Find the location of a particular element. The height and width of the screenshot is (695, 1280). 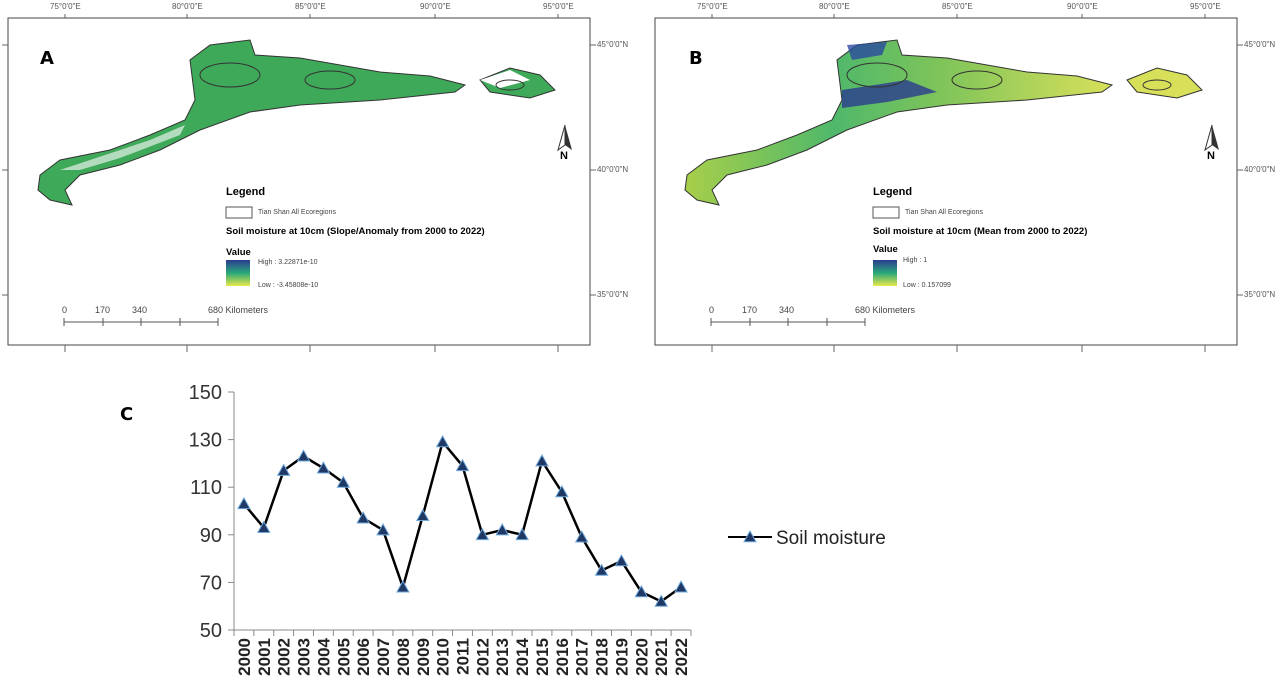

x-tick-label: 2019 is located at coordinates (621, 657).